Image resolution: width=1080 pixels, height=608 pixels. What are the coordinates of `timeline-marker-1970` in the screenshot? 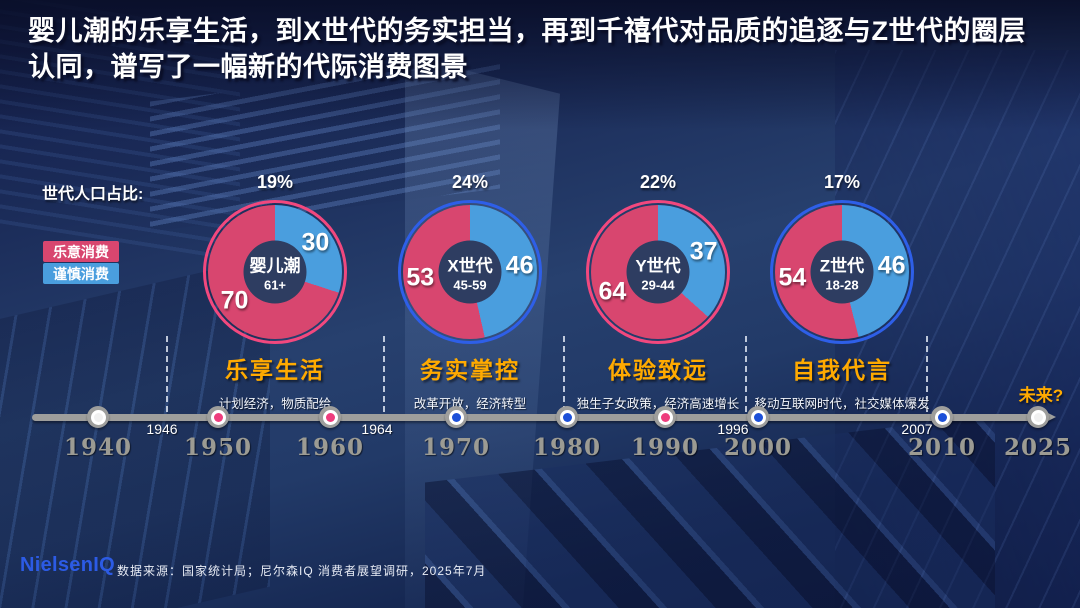 It's located at (456, 417).